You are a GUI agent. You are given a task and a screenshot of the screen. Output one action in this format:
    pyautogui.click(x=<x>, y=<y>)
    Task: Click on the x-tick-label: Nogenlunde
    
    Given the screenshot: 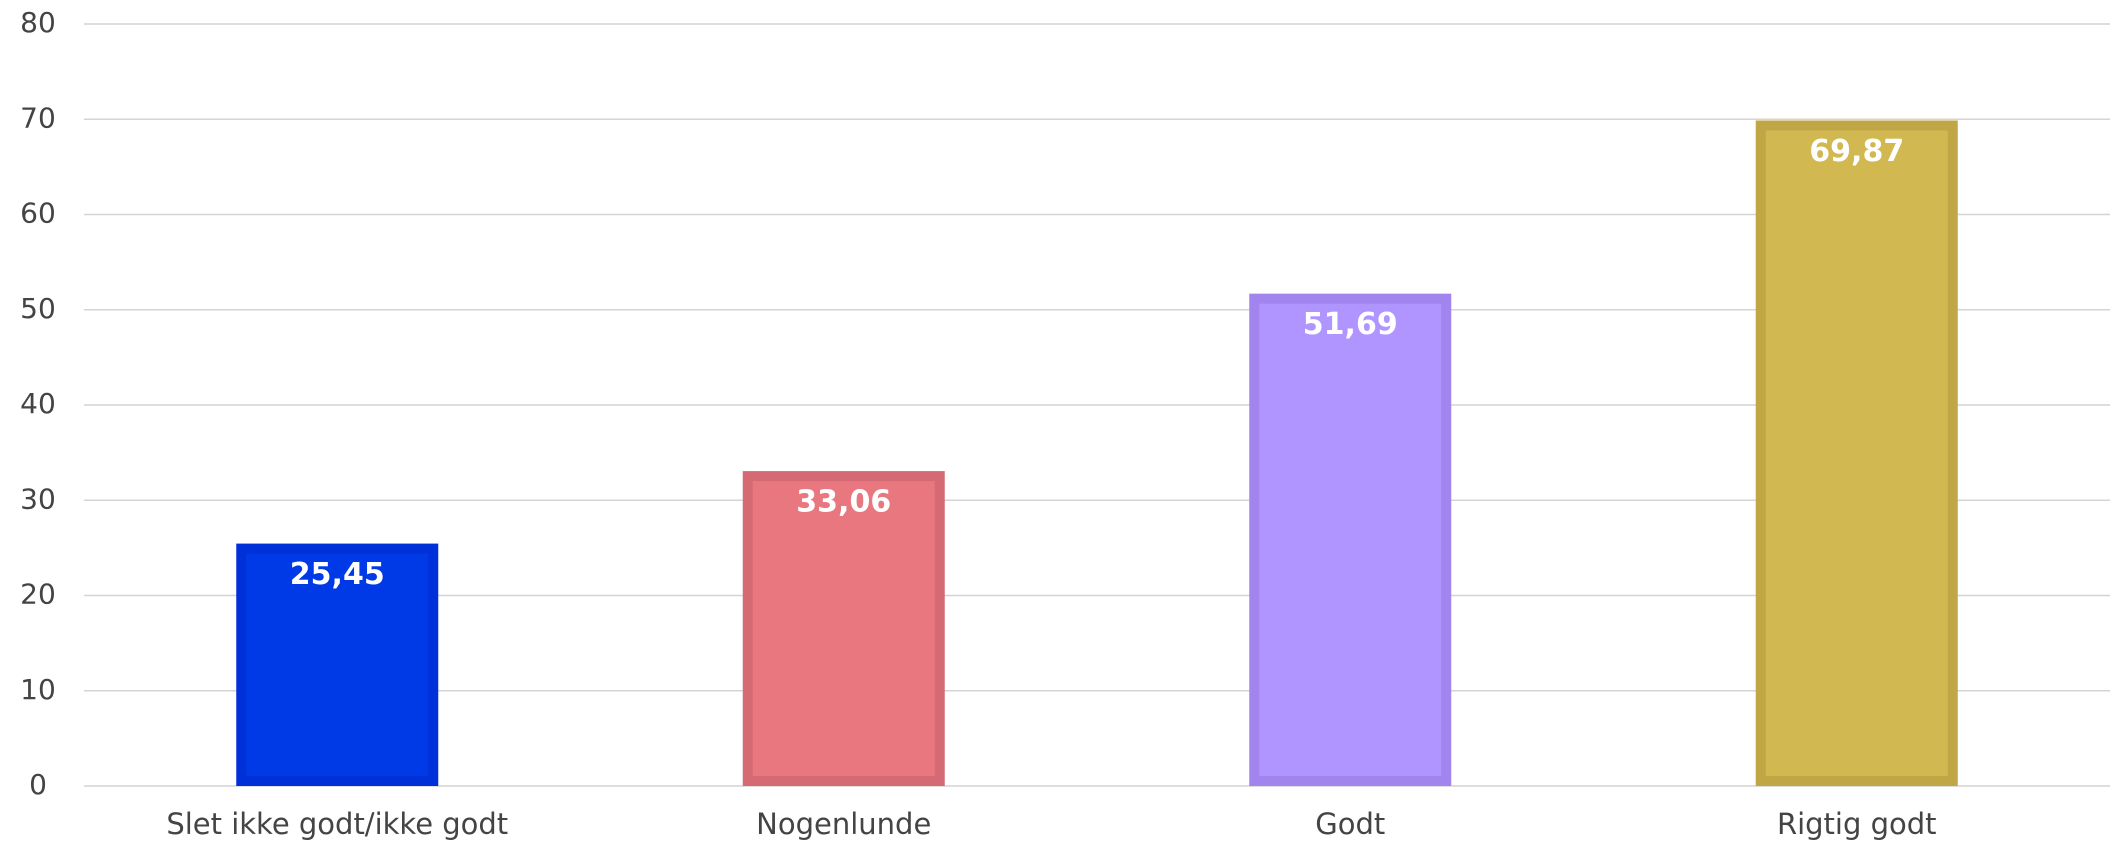 What is the action you would take?
    pyautogui.click(x=843, y=824)
    